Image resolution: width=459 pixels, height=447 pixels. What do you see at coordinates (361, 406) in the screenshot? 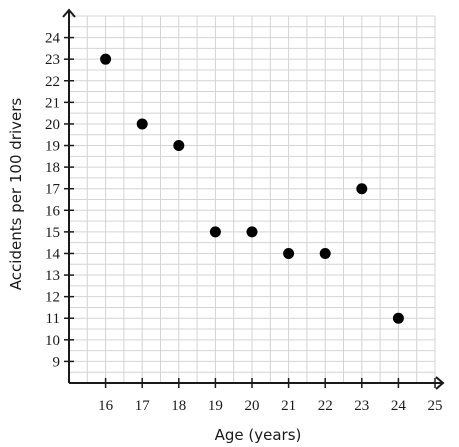
I see `x-tick-label: 23` at bounding box center [361, 406].